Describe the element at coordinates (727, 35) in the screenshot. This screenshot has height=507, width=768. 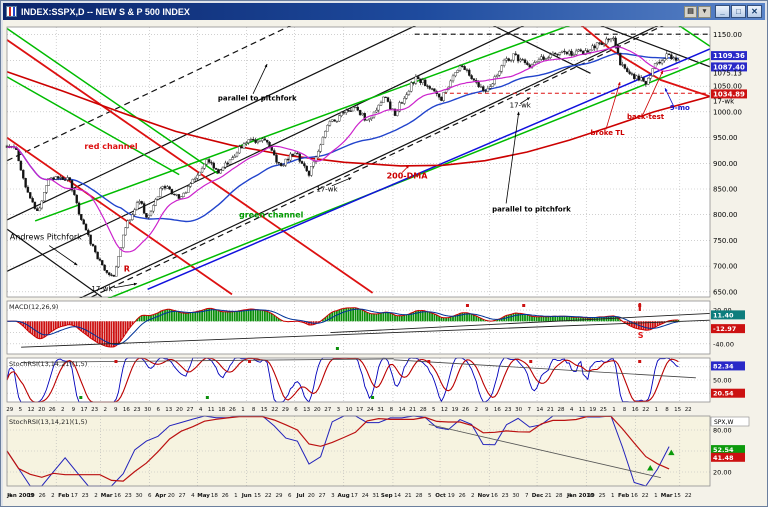
I see `svg-text: 1150.00` at that location.